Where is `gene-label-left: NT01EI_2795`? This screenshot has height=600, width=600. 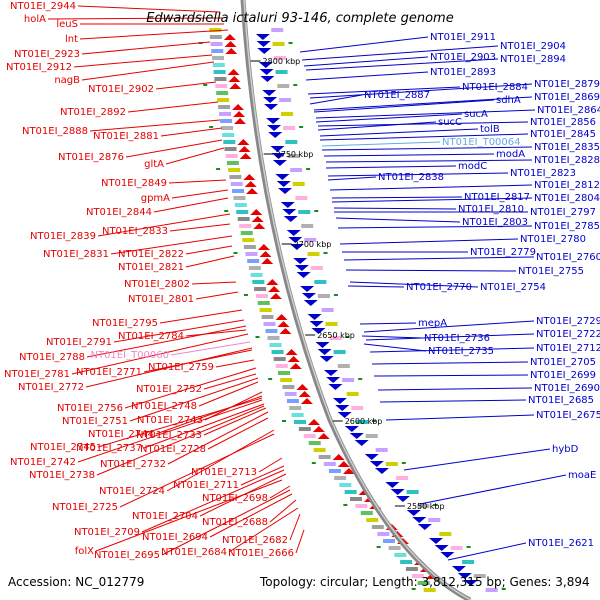 gene-label-left: NT01EI_2795 is located at coordinates (125, 323).